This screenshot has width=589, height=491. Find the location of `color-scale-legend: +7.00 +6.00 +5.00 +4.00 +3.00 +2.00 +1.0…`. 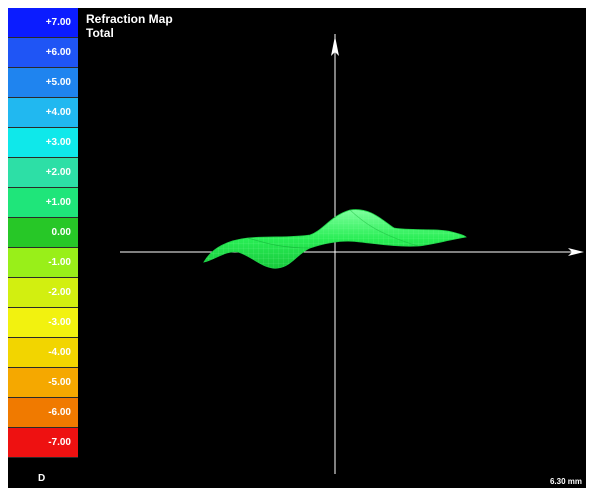

color-scale-legend: +7.00 +6.00 +5.00 +4.00 +3.00 +2.00 +1.0… is located at coordinates (43, 236).